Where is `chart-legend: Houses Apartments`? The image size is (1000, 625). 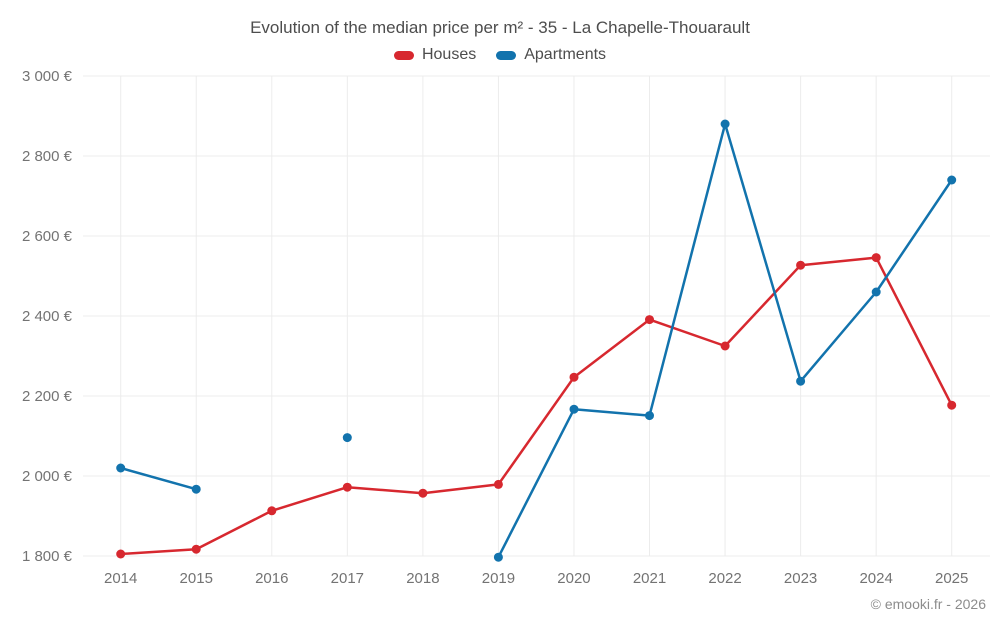 chart-legend: Houses Apartments is located at coordinates (500, 55).